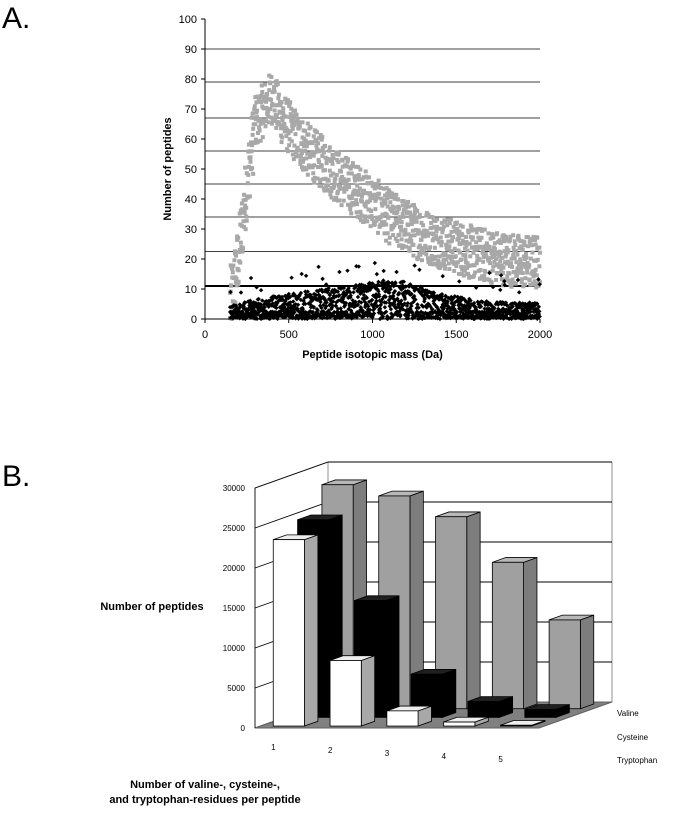  I want to click on bar, so click(402, 718).